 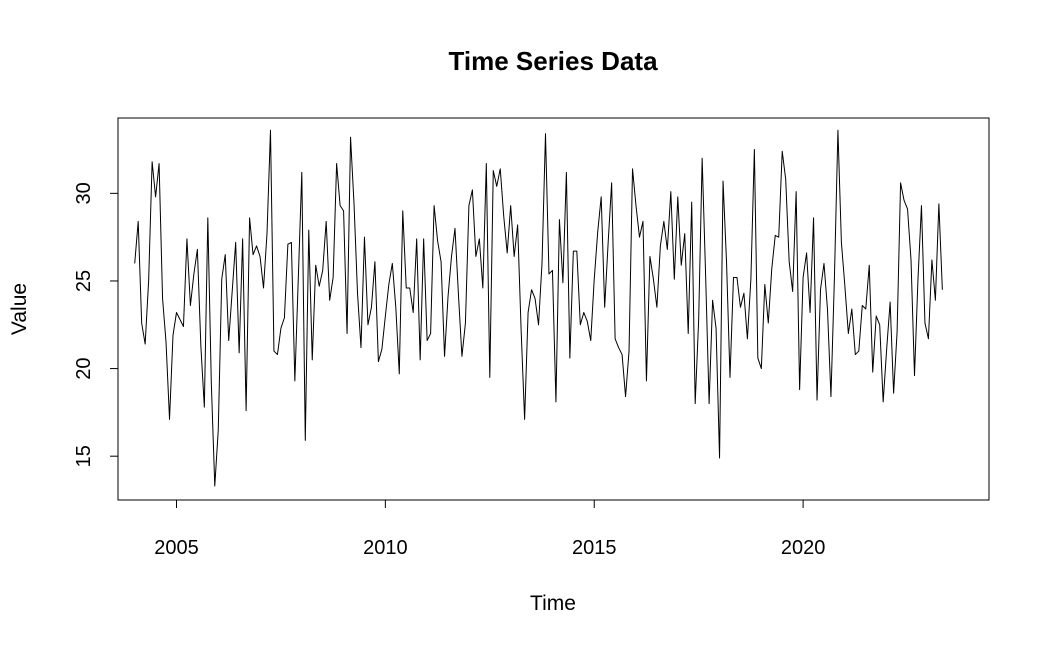 I want to click on x-tick-label: 2015, so click(x=594, y=548).